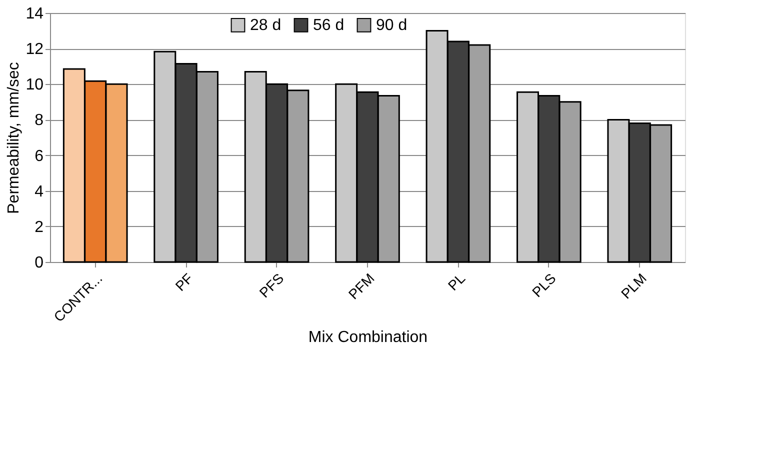 The image size is (782, 466). What do you see at coordinates (39, 156) in the screenshot?
I see `y-tick-label: 6` at bounding box center [39, 156].